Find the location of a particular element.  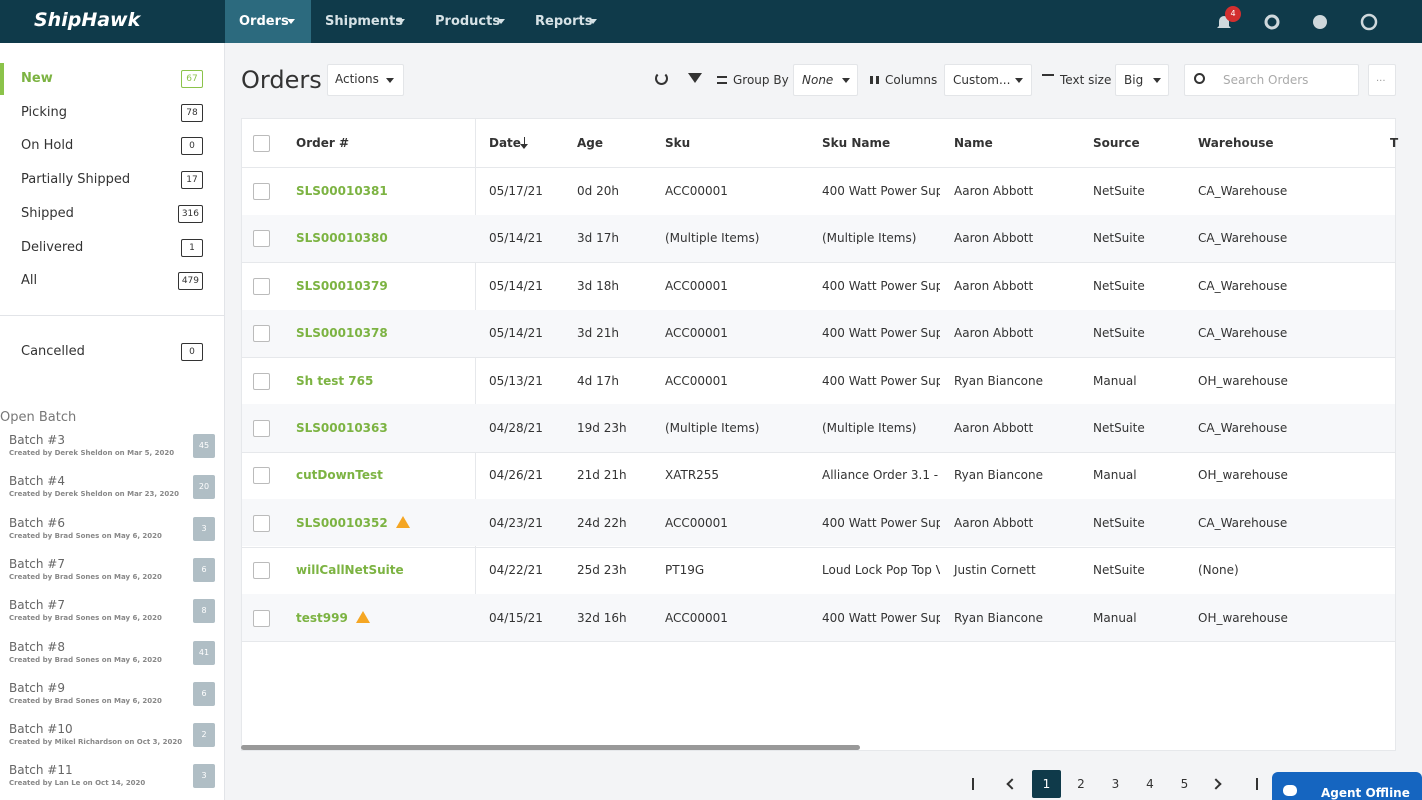

page-number: 2 is located at coordinates (1081, 784).